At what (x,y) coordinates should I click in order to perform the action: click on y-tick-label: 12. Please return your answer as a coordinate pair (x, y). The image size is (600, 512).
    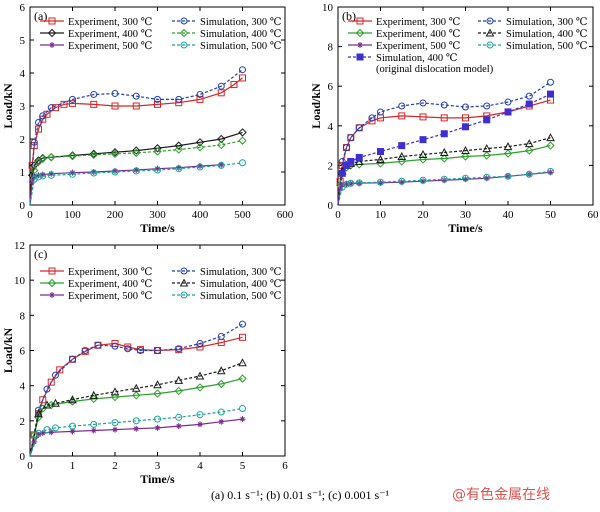
    Looking at the image, I should click on (19, 246).